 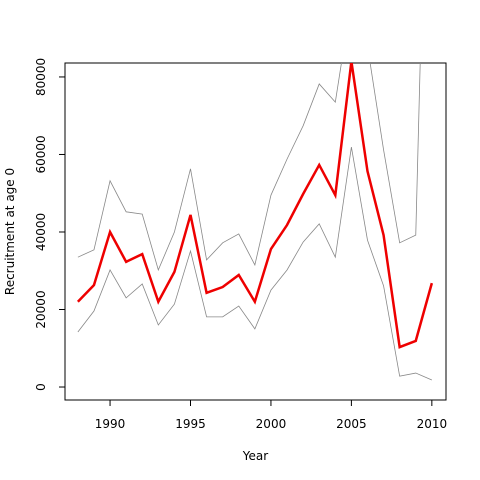 I want to click on y-tick-label: 0, so click(x=41, y=387).